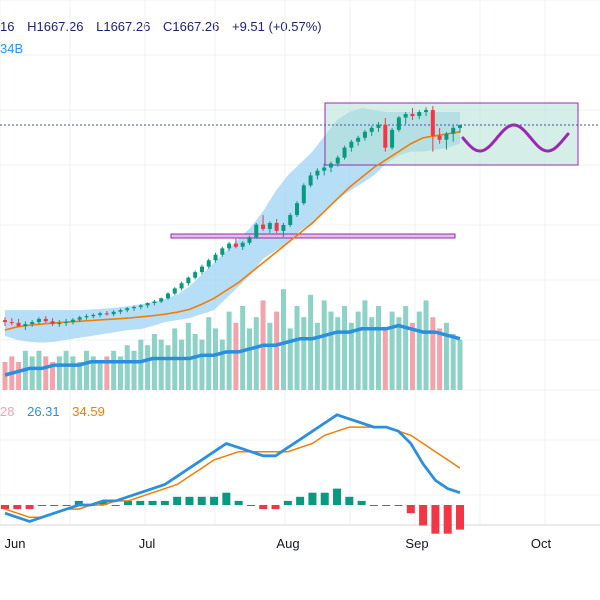 This screenshot has height=600, width=600. I want to click on obv-line, so click(232, 350).